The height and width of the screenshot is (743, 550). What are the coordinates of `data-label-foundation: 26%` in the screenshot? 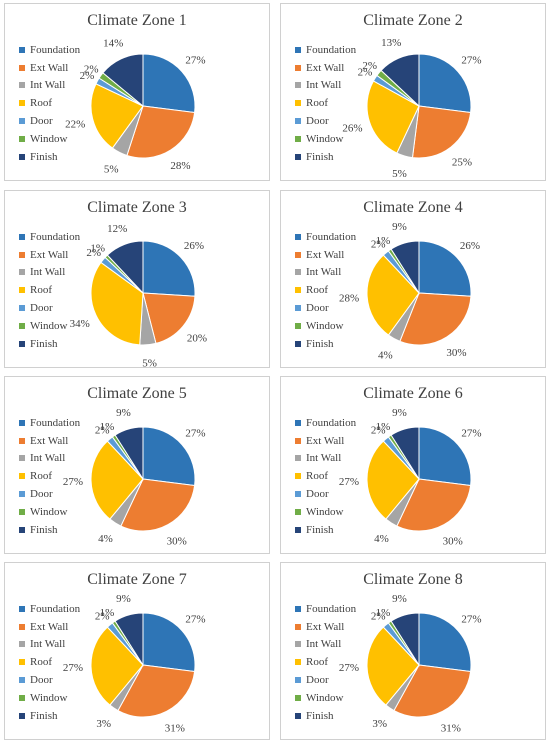 It's located at (470, 246).